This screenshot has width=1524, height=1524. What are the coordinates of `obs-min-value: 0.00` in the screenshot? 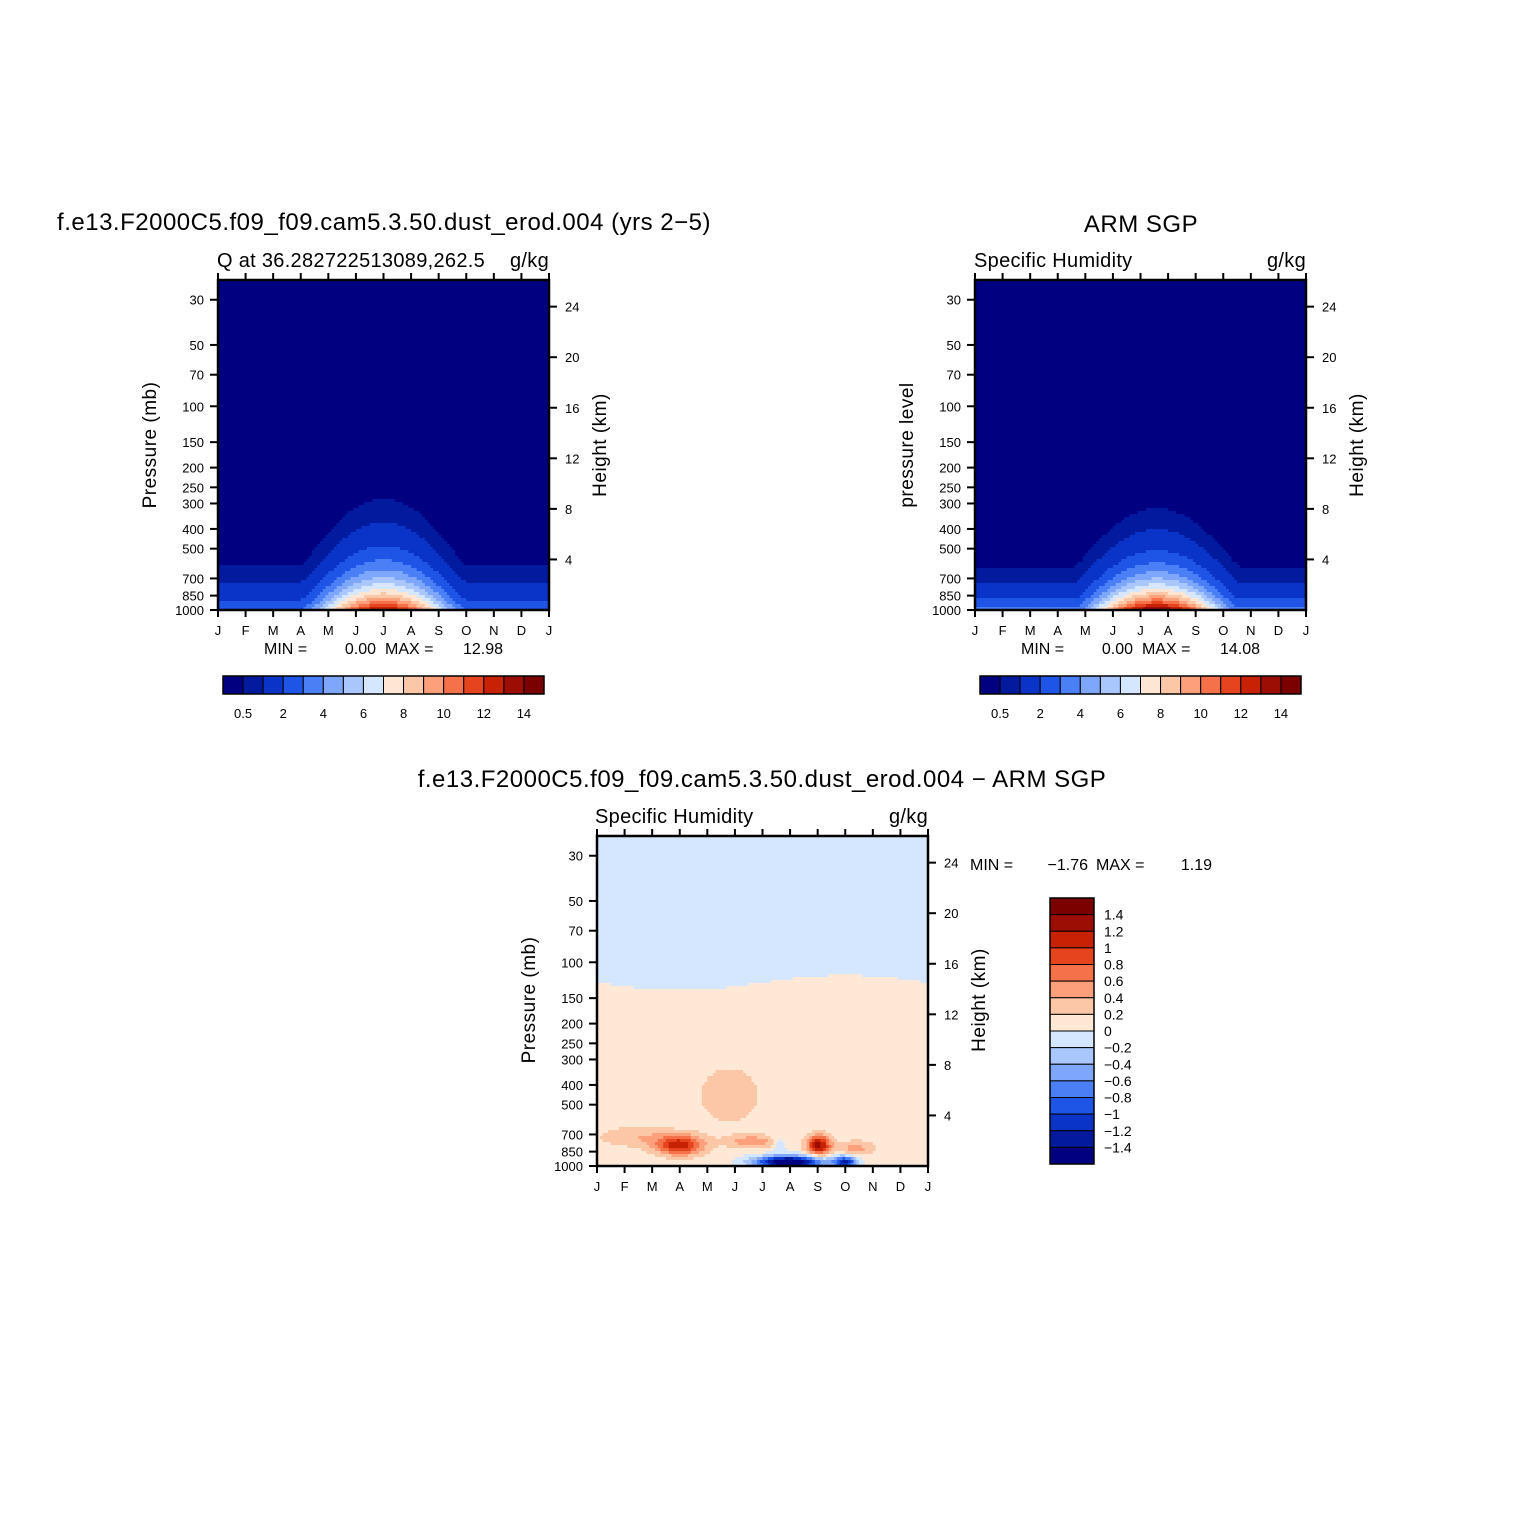 It's located at (1117, 649).